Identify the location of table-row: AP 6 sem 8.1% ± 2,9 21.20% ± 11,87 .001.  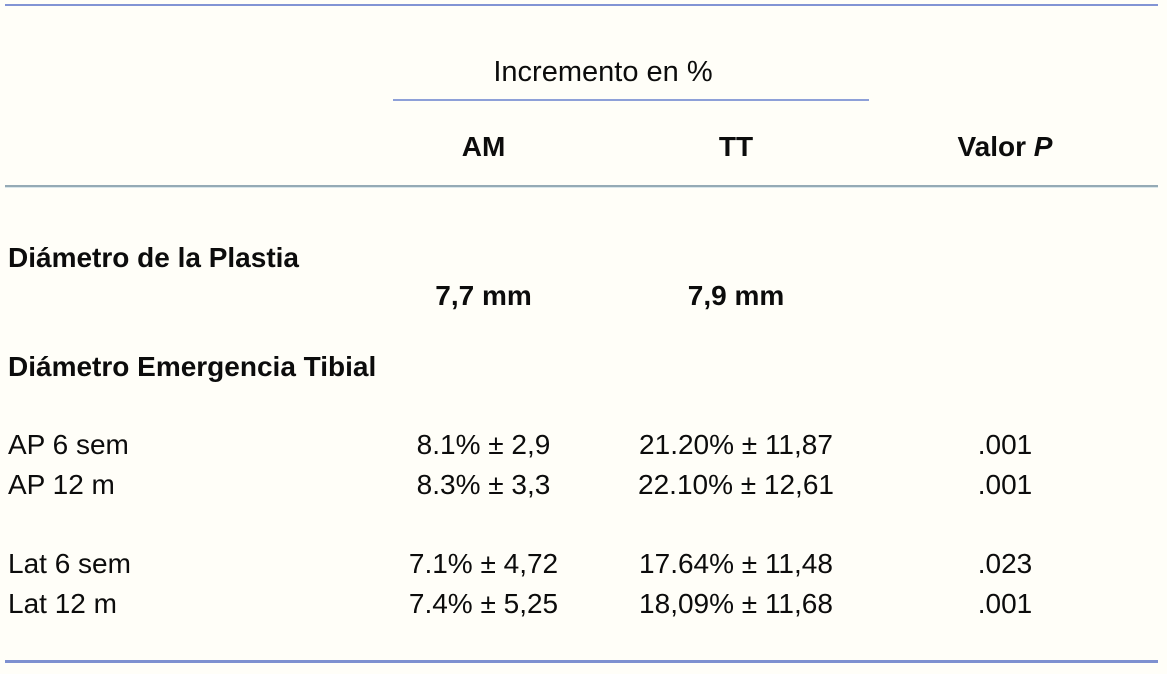
(583, 445).